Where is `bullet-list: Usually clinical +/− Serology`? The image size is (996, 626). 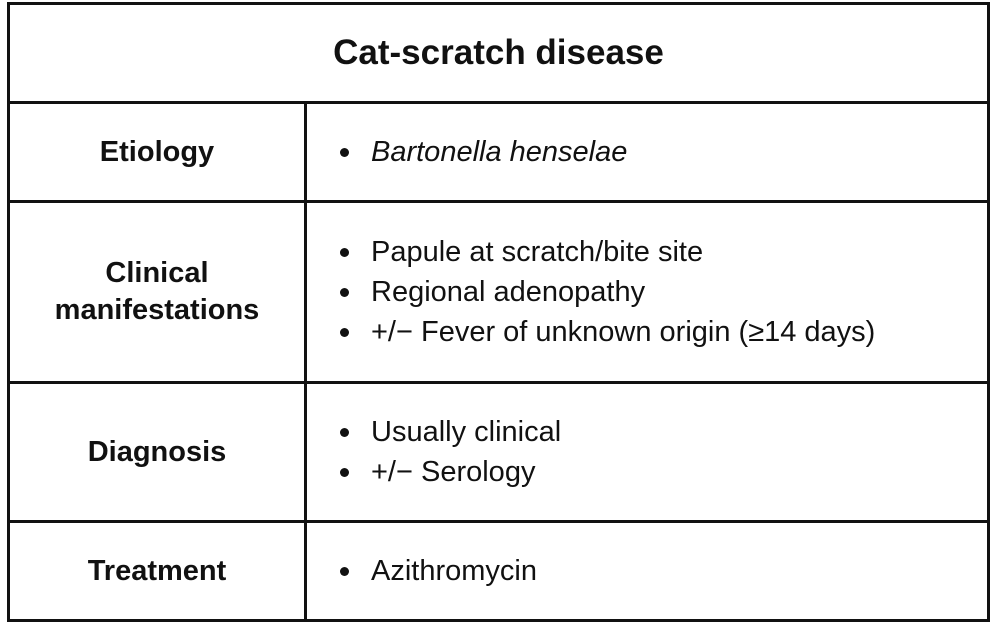 bullet-list: Usually clinical +/− Serology is located at coordinates (448, 452).